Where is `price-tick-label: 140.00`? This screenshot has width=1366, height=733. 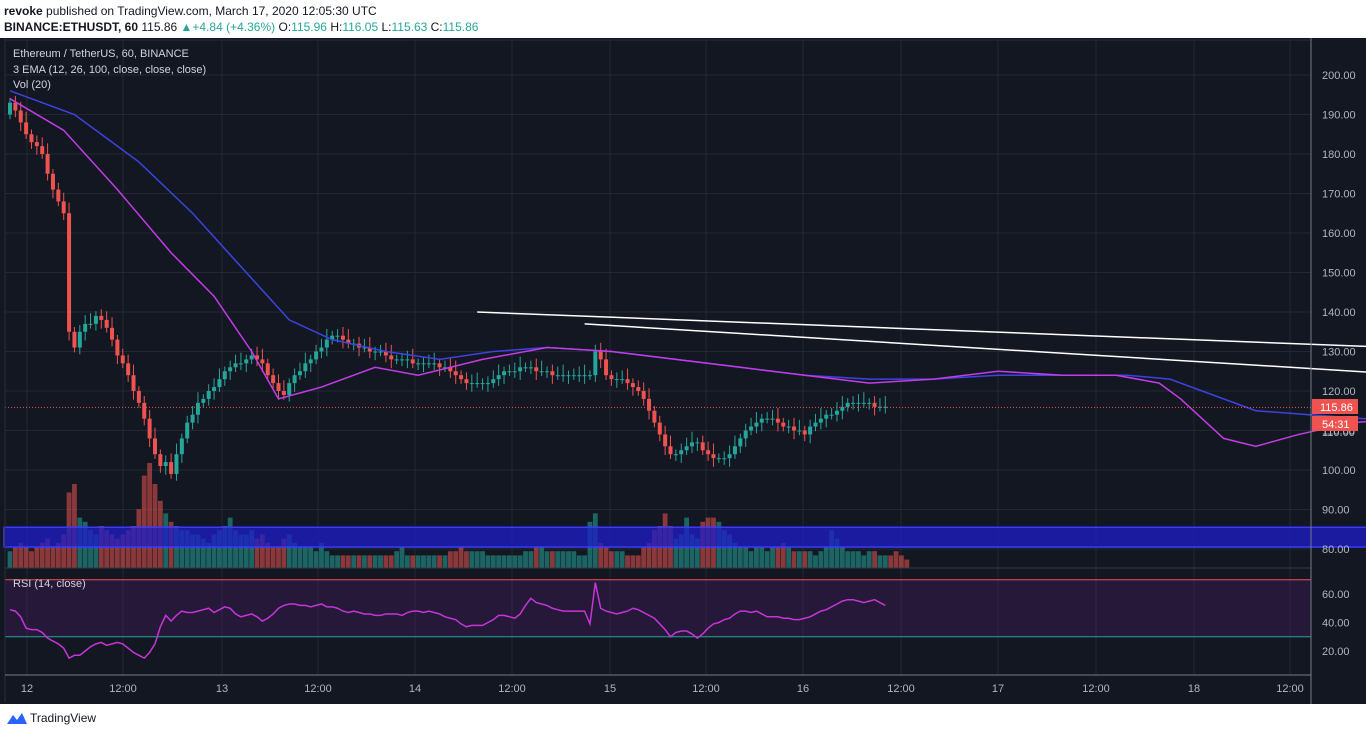 price-tick-label: 140.00 is located at coordinates (1339, 313).